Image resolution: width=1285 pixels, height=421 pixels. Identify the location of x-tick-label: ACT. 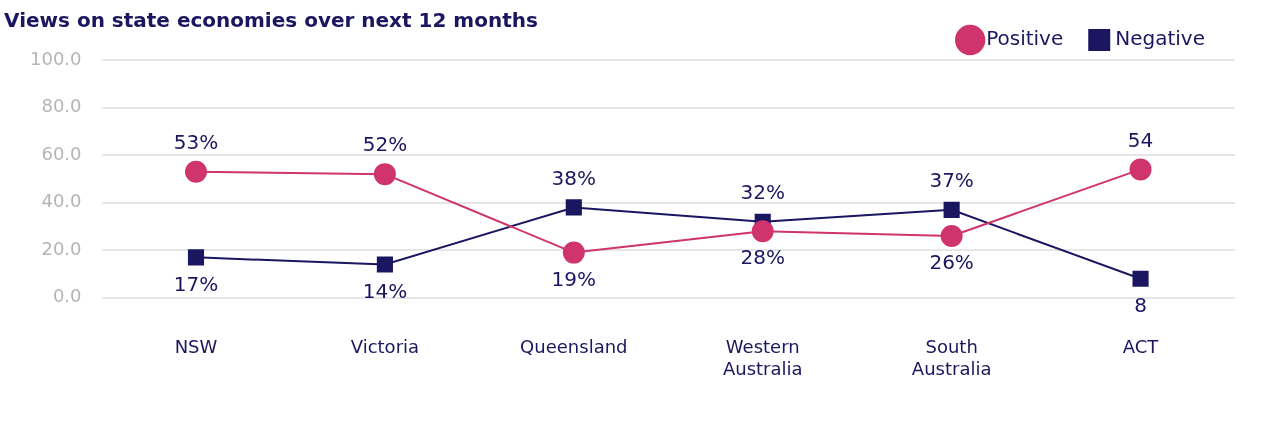
(1141, 347).